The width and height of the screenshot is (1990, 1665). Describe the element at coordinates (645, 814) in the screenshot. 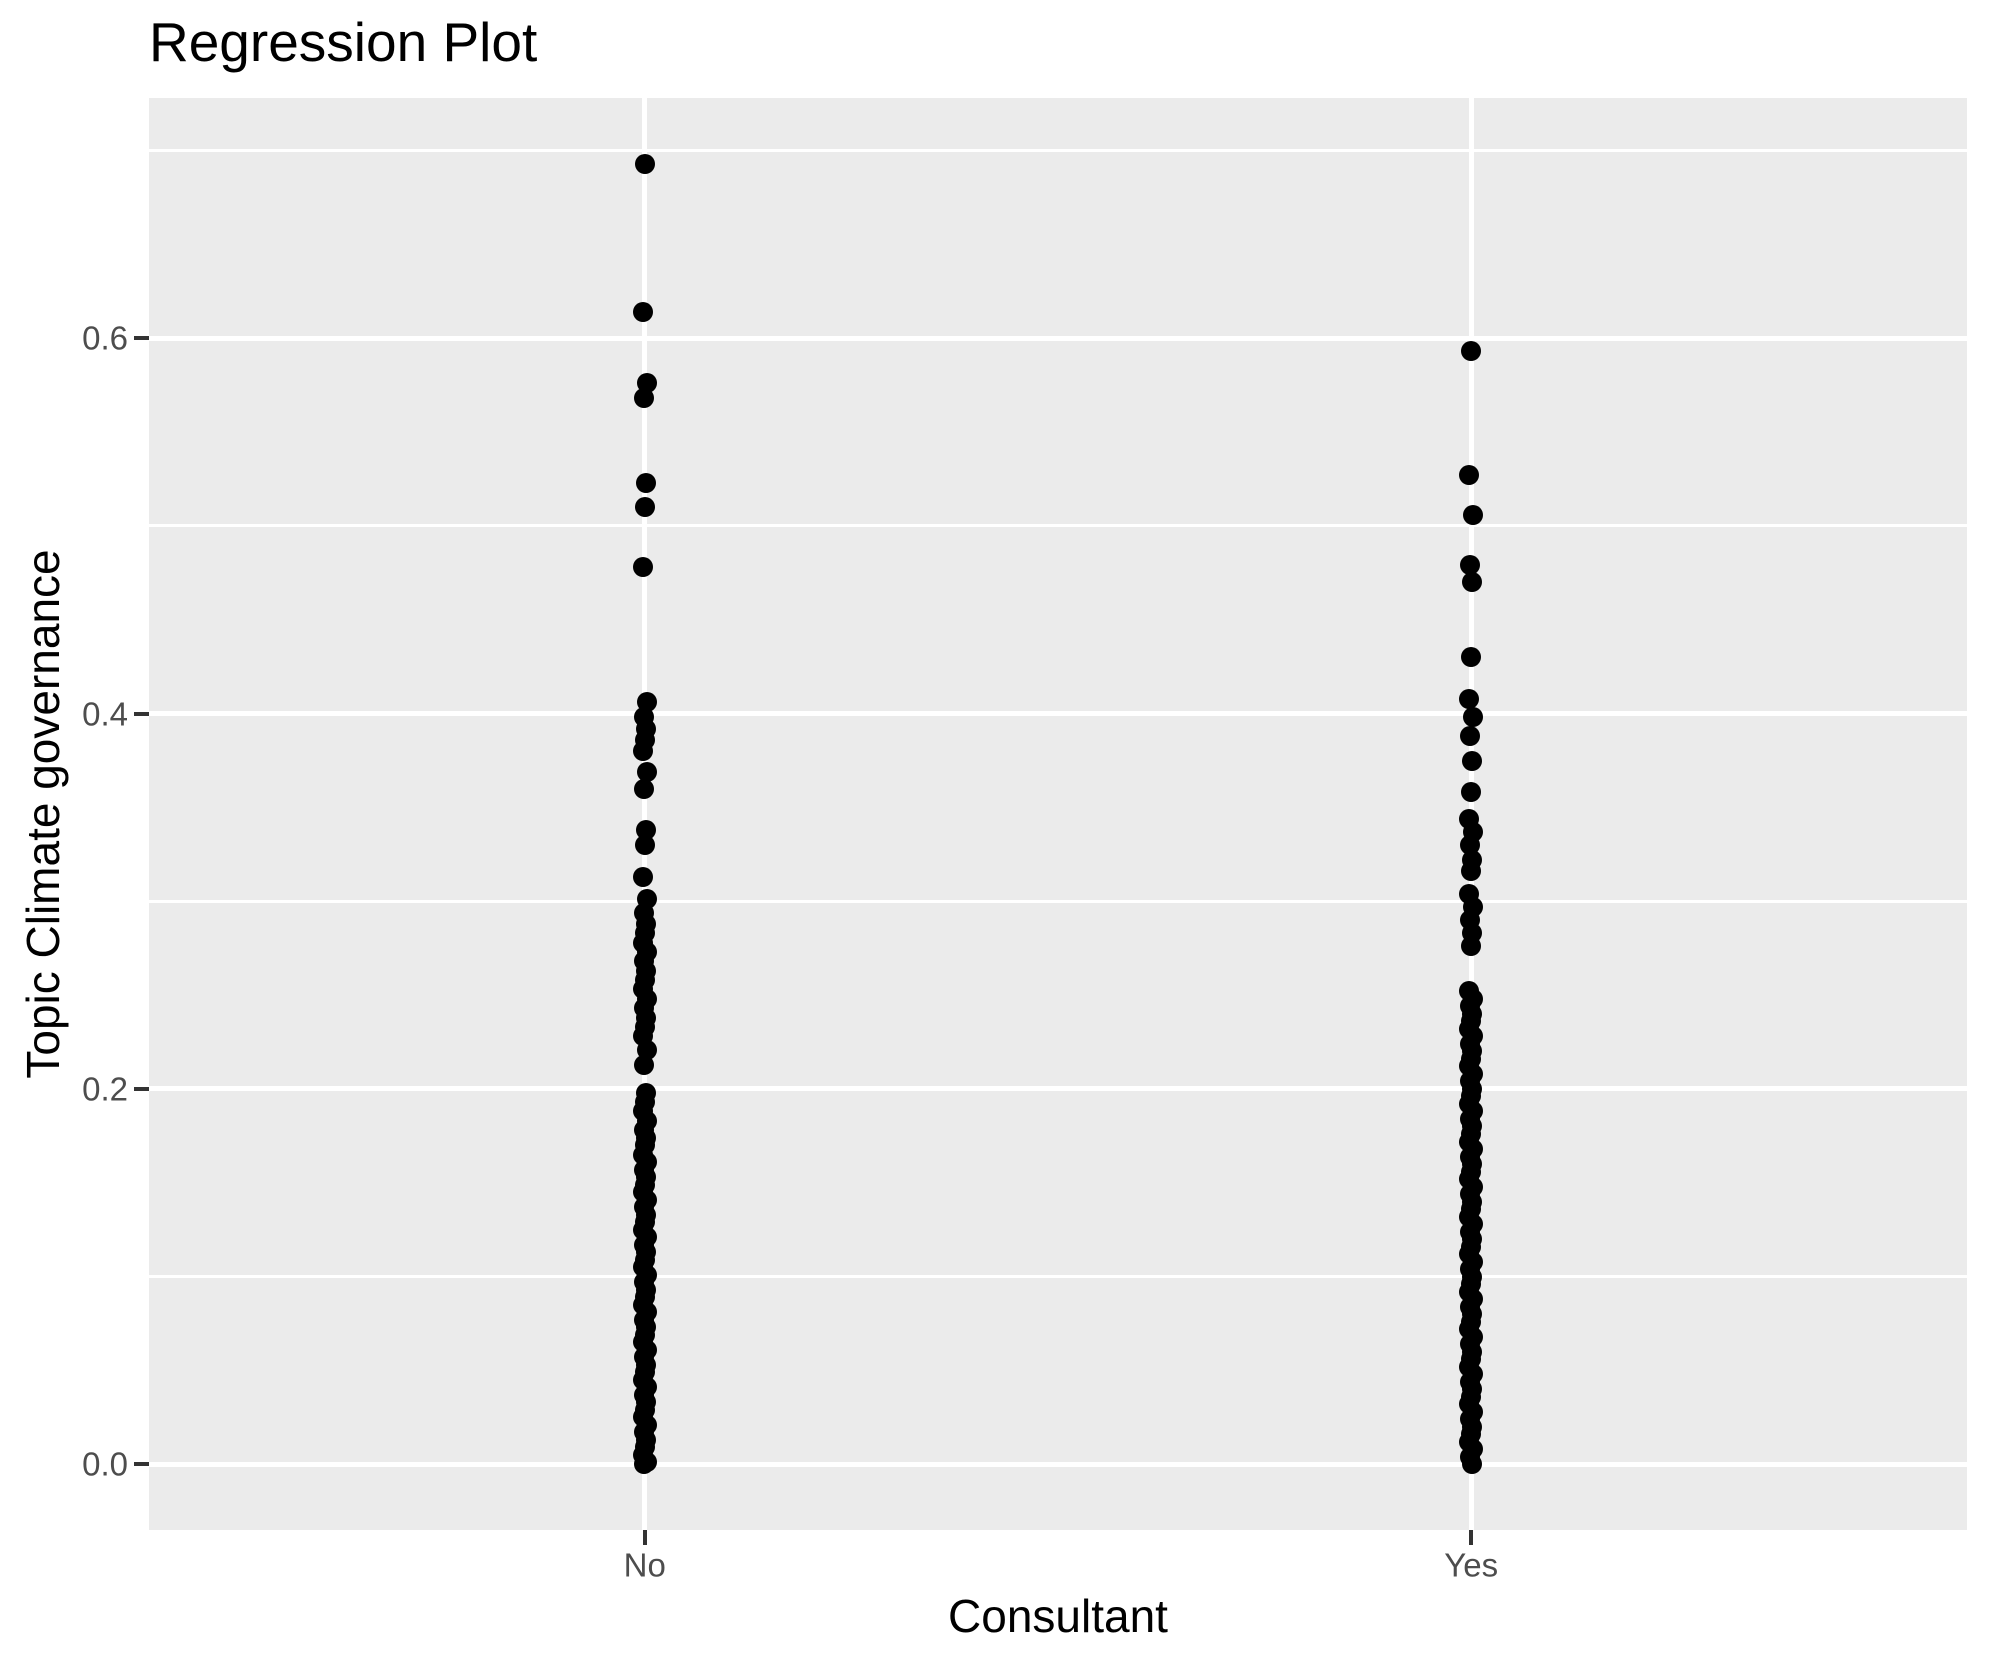

I see `gridline-major-vertical` at that location.